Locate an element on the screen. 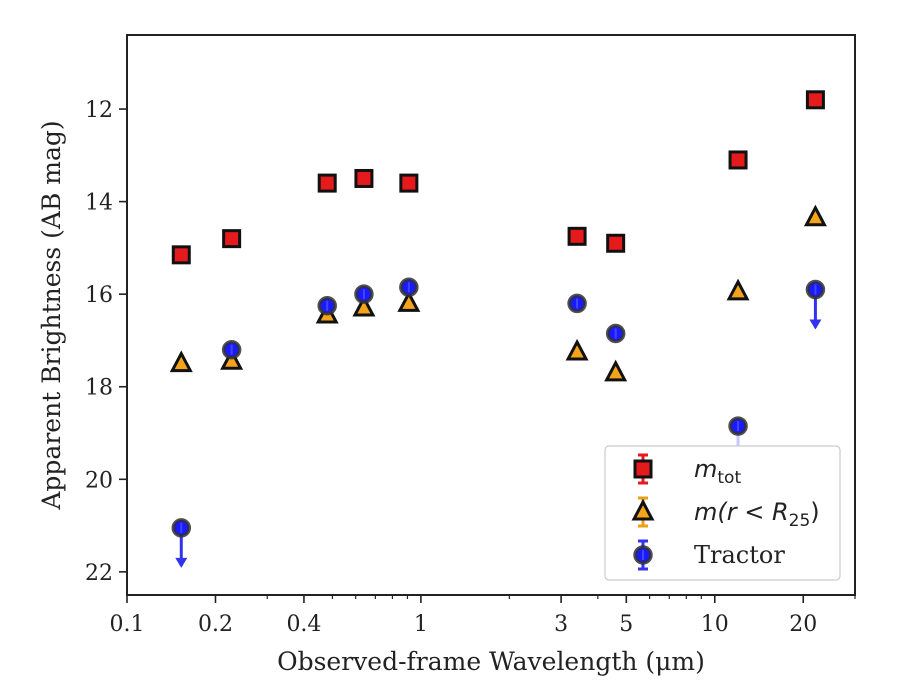 The image size is (900, 700). legend: mtot m(r < R25) Tractor is located at coordinates (722, 513).